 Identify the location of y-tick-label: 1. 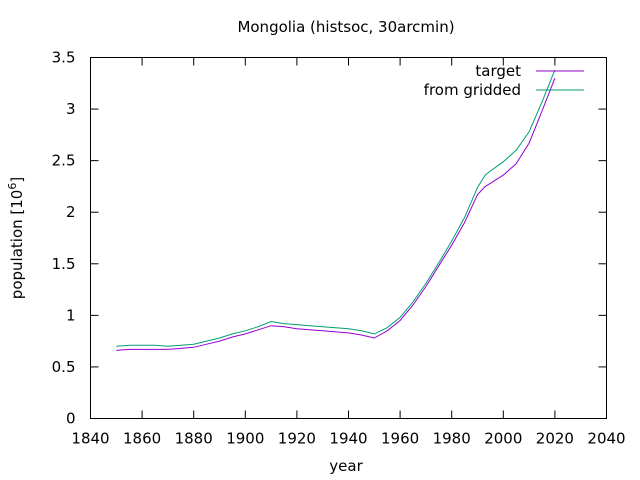
(71, 315).